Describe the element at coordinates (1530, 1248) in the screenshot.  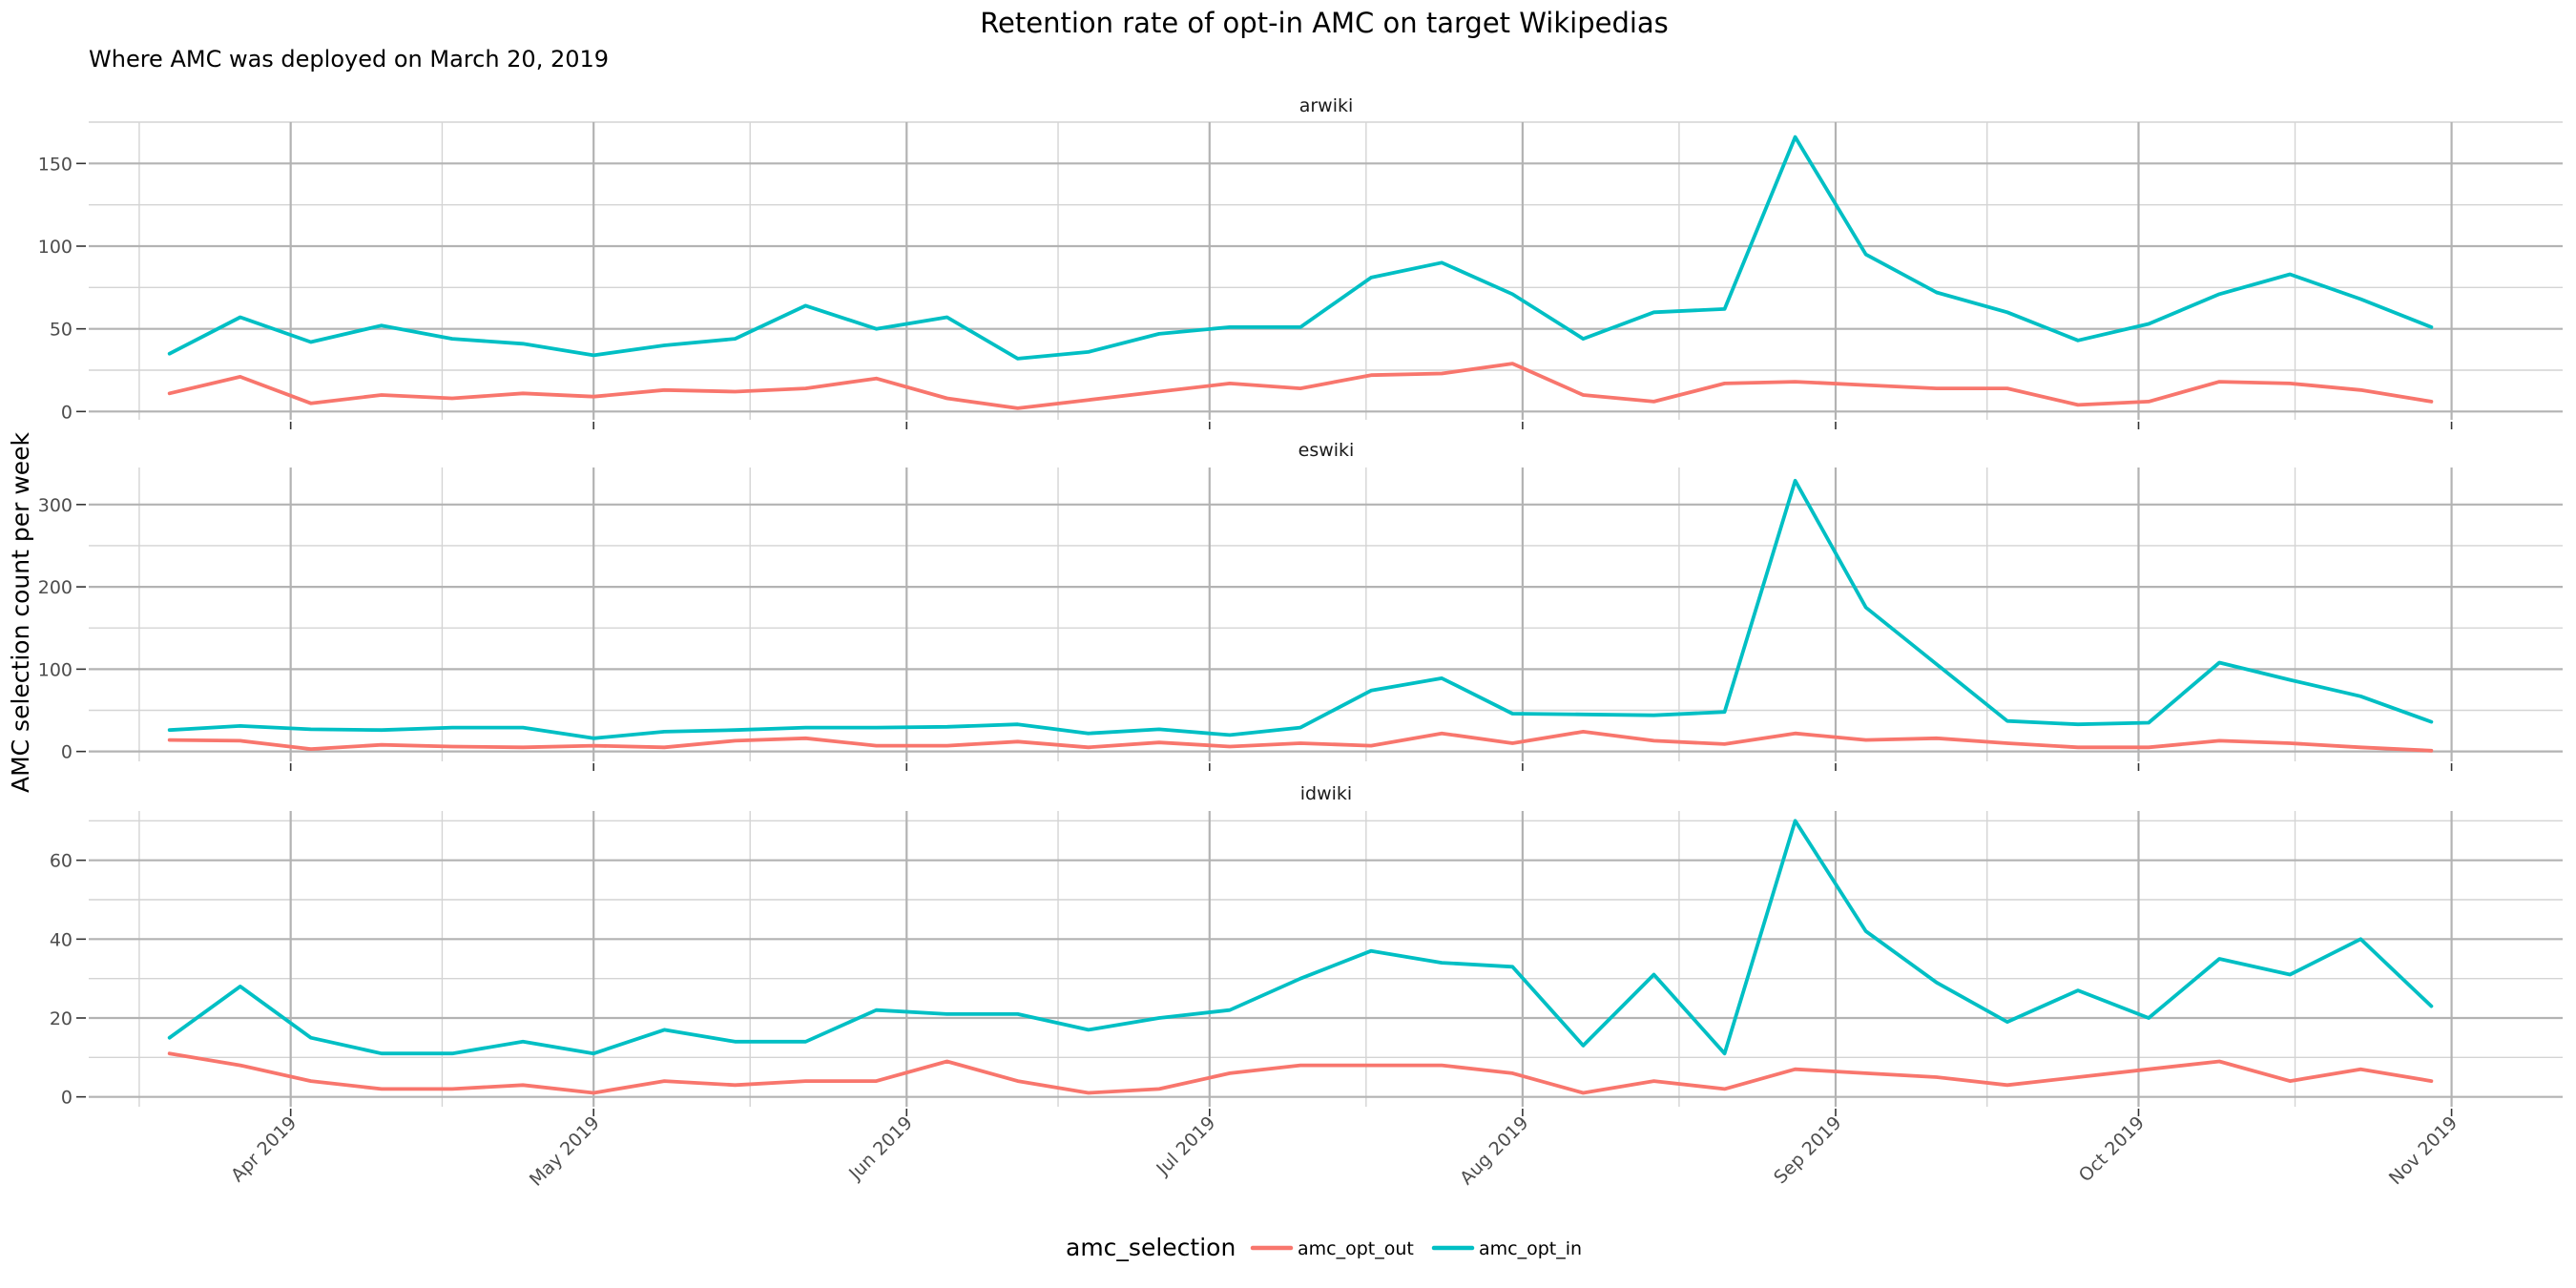
I see `legend-label-amc_opt_in: amc_opt_in` at that location.